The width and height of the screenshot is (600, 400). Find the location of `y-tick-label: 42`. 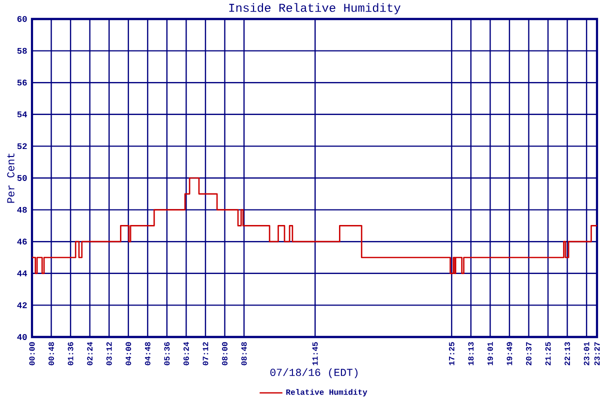

y-tick-label: 42 is located at coordinates (22, 305).